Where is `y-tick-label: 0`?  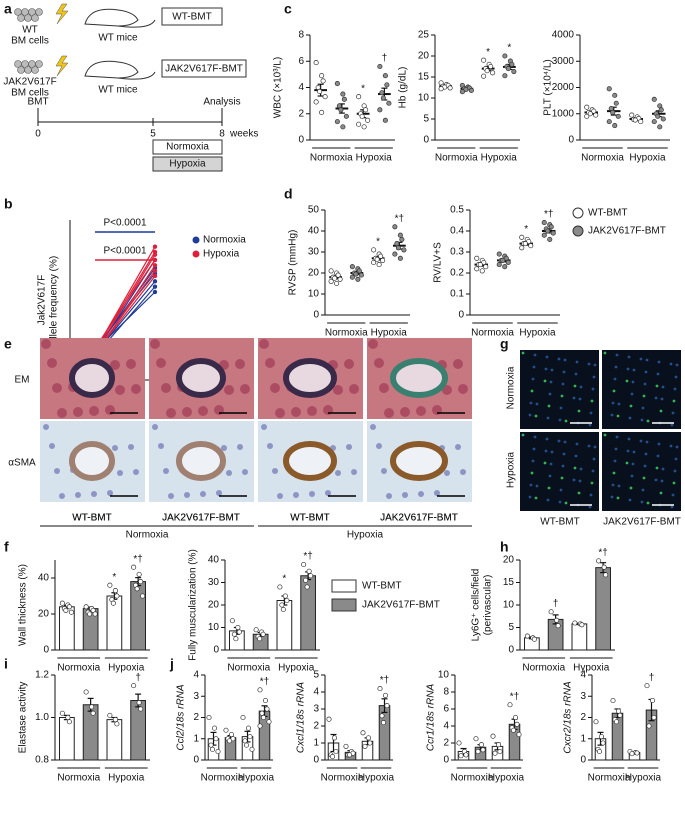
y-tick-label: 0 is located at coordinates (446, 760).